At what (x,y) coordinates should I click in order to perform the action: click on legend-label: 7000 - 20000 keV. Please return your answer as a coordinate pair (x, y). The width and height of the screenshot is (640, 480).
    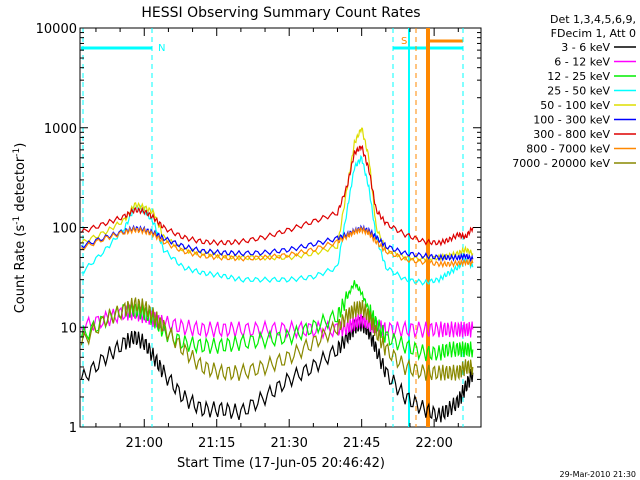
    Looking at the image, I should click on (561, 163).